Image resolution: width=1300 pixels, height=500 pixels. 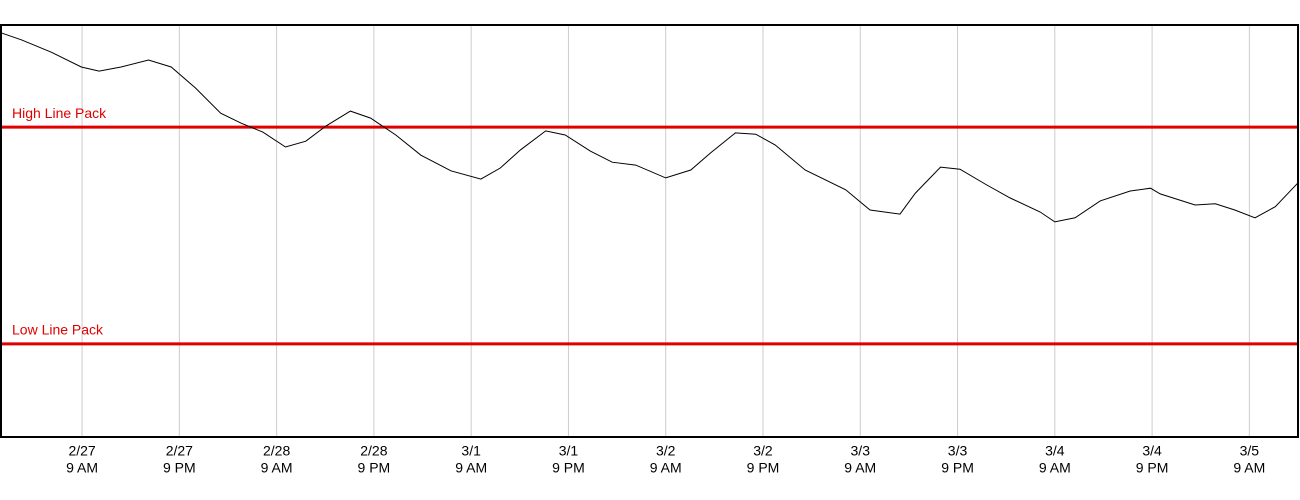 I want to click on x-tick-label: 3/5, so click(x=1250, y=451).